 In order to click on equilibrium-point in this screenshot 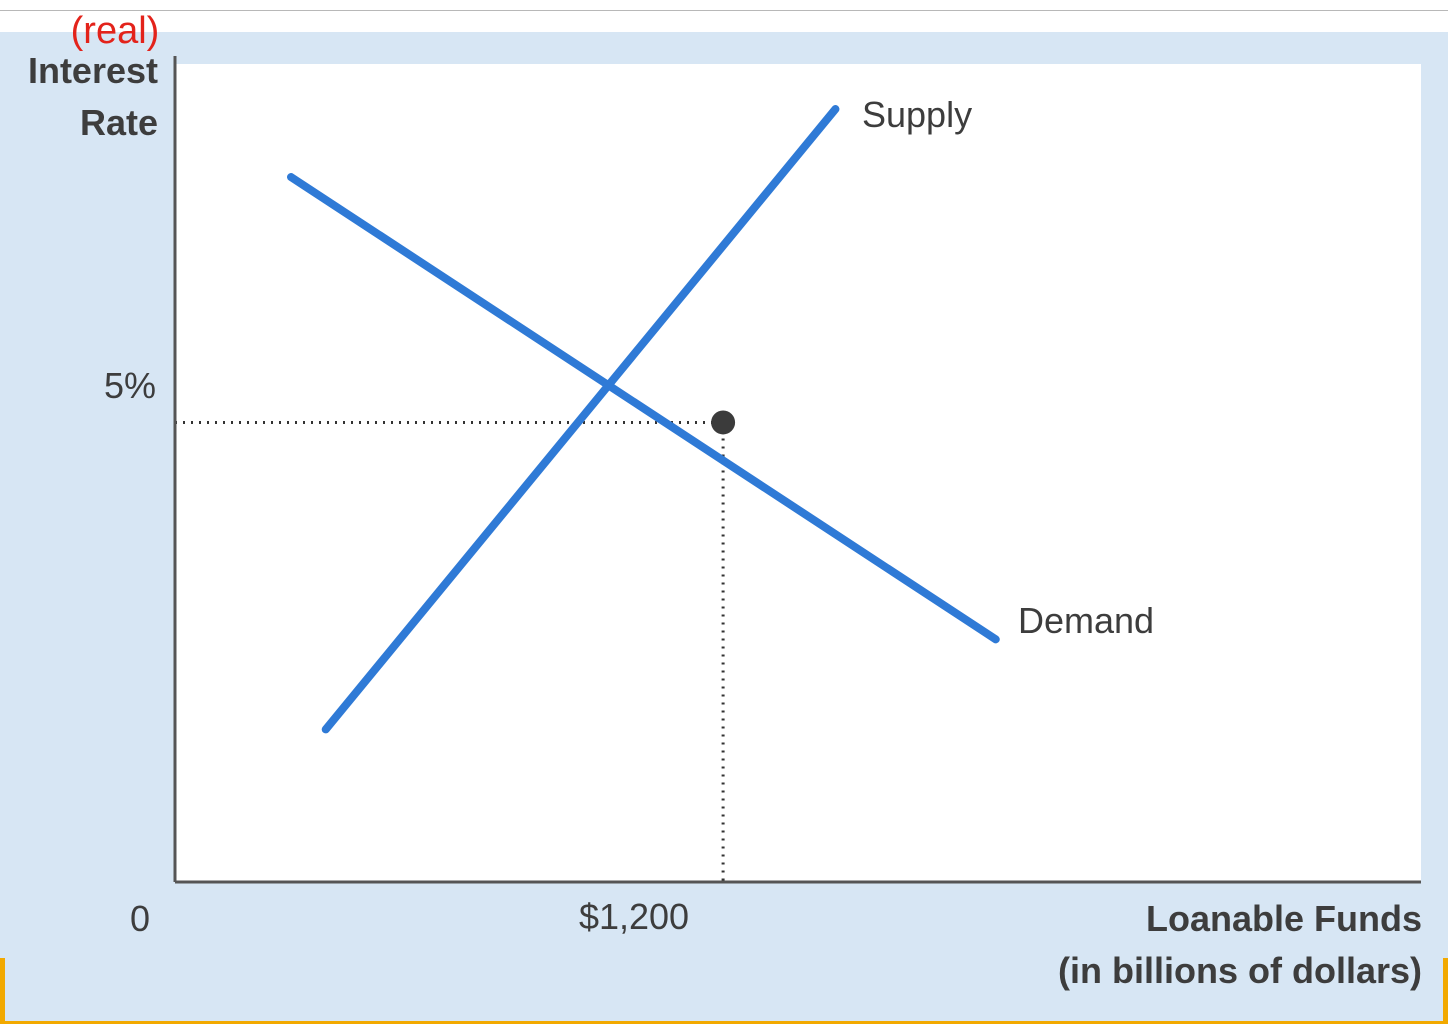, I will do `click(723, 422)`.